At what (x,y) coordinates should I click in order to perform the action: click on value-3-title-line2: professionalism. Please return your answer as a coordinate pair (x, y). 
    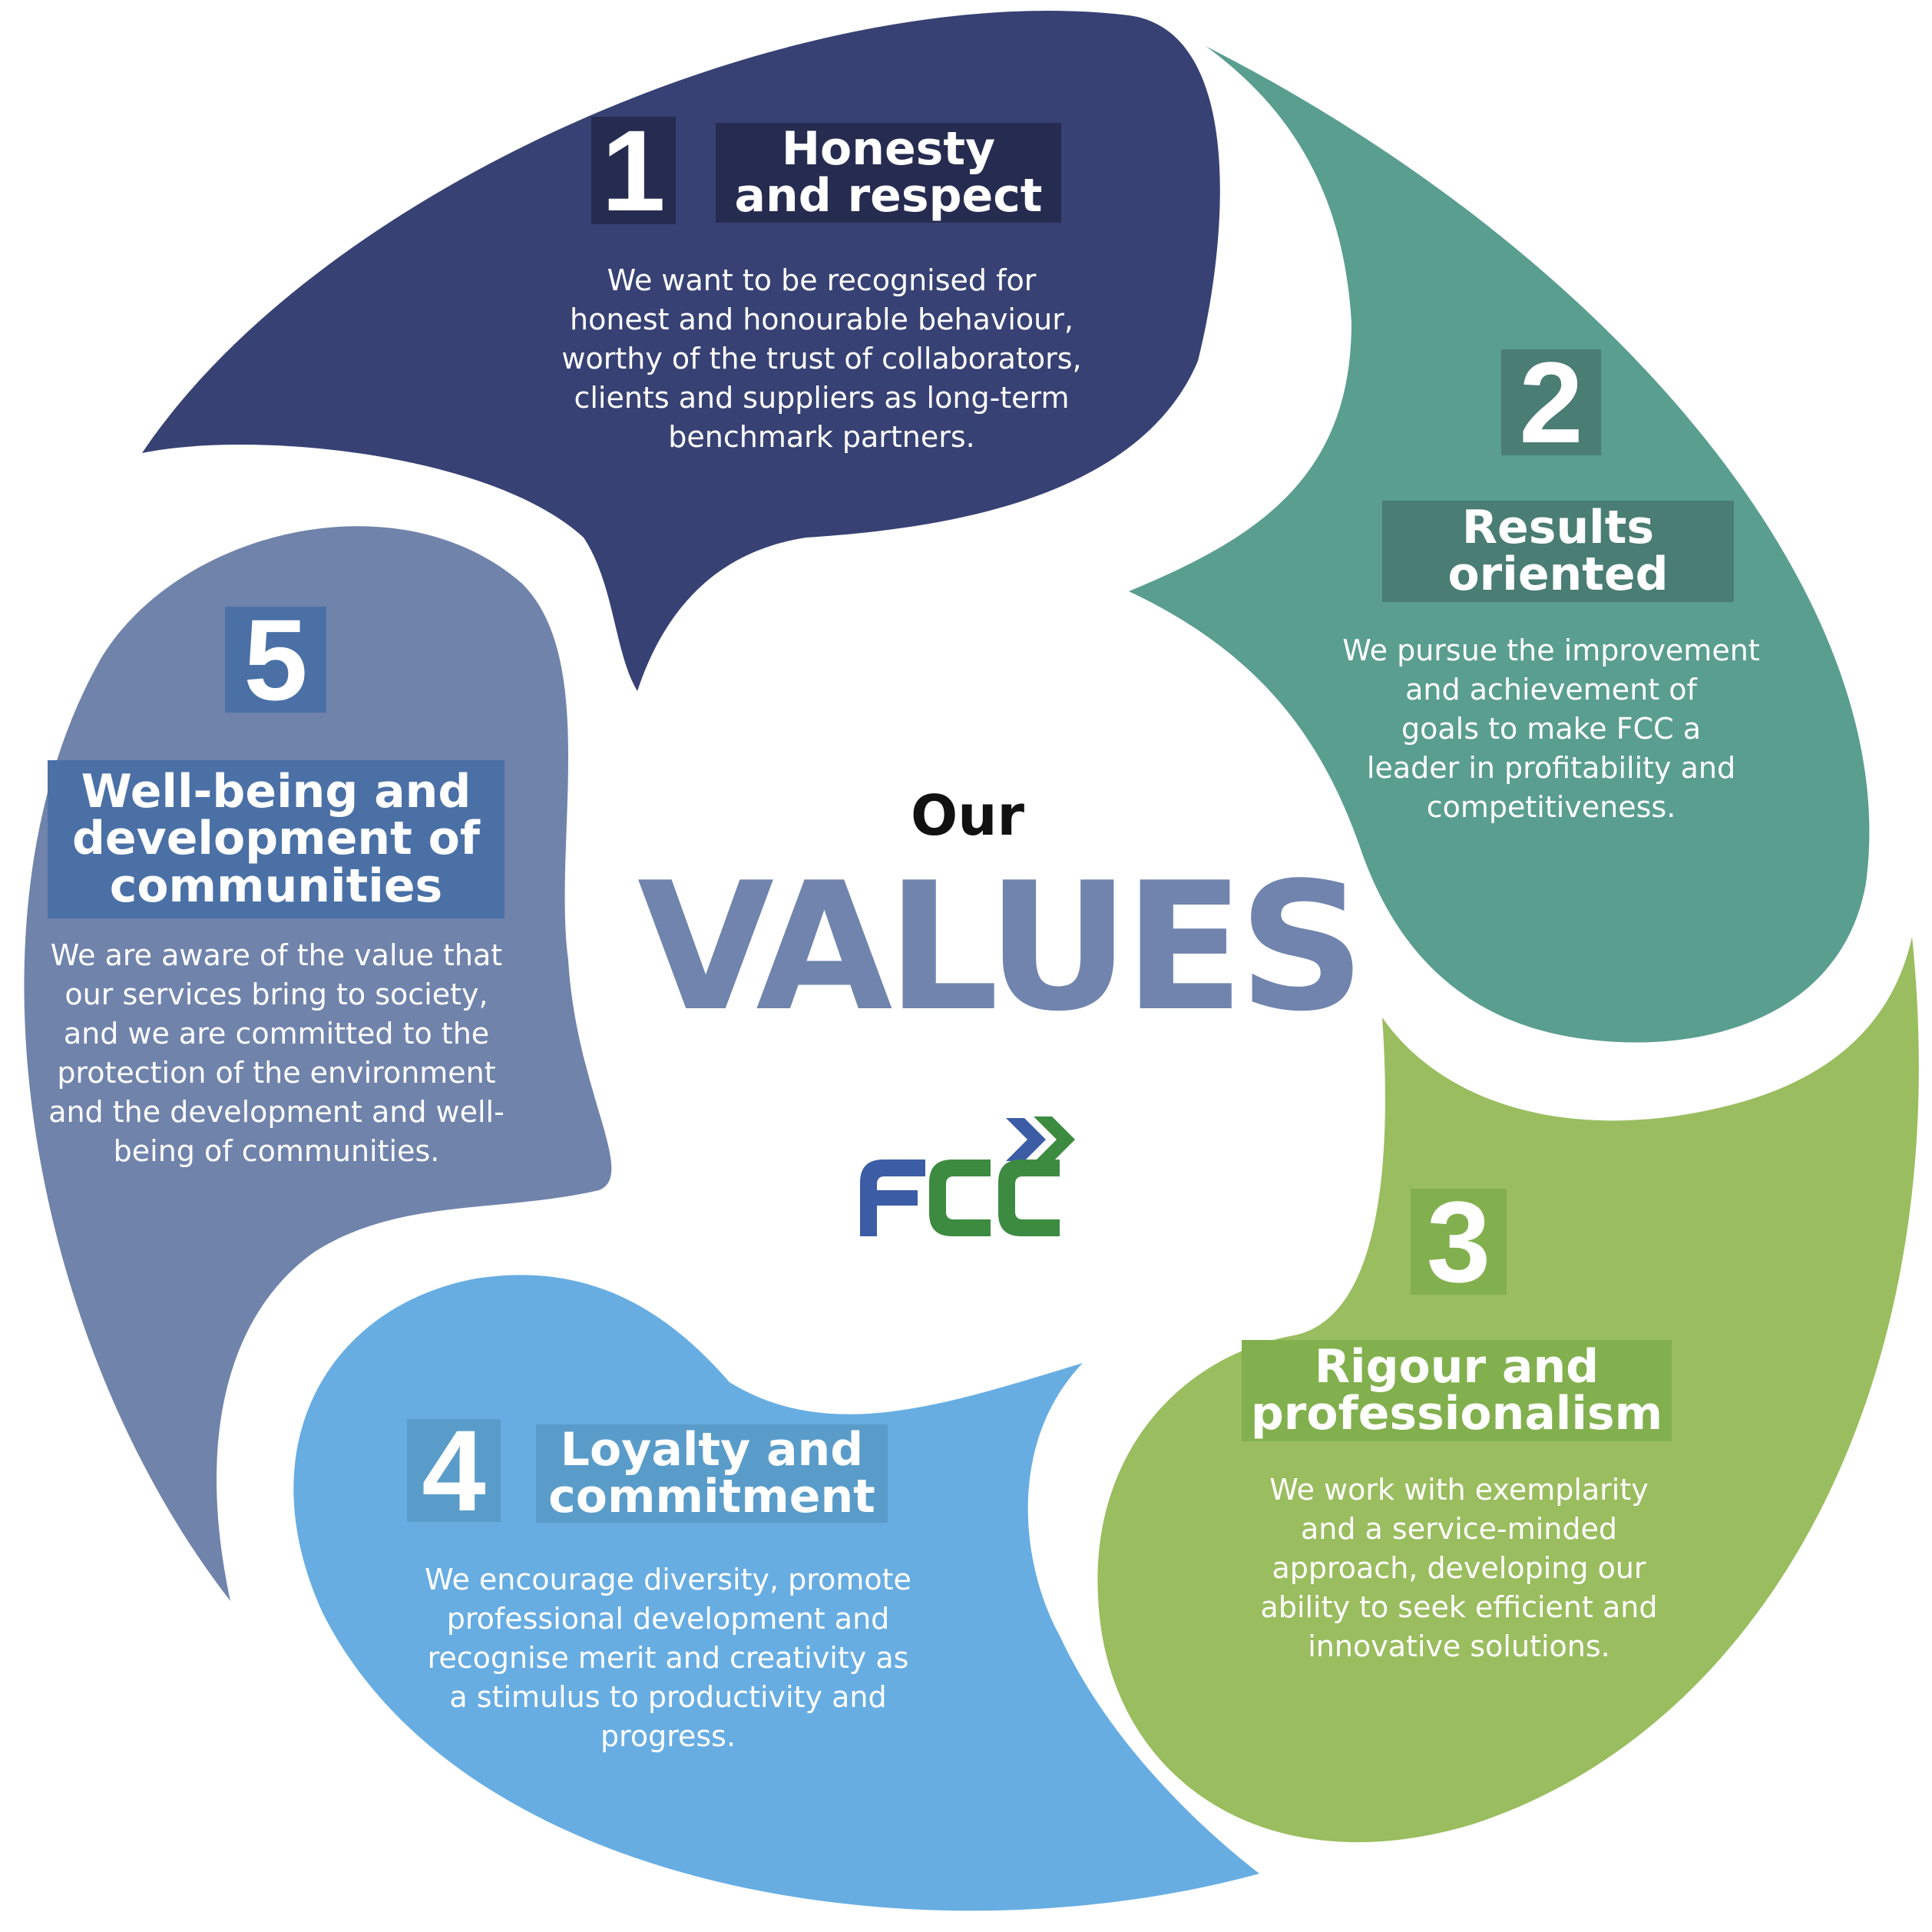
    Looking at the image, I should click on (1456, 1414).